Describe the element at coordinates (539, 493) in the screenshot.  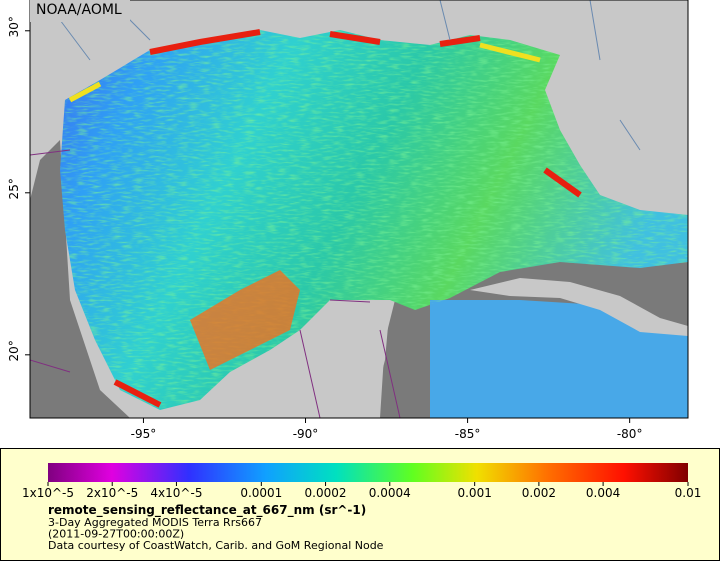
I see `colorbar-tick-label: 0.002` at that location.